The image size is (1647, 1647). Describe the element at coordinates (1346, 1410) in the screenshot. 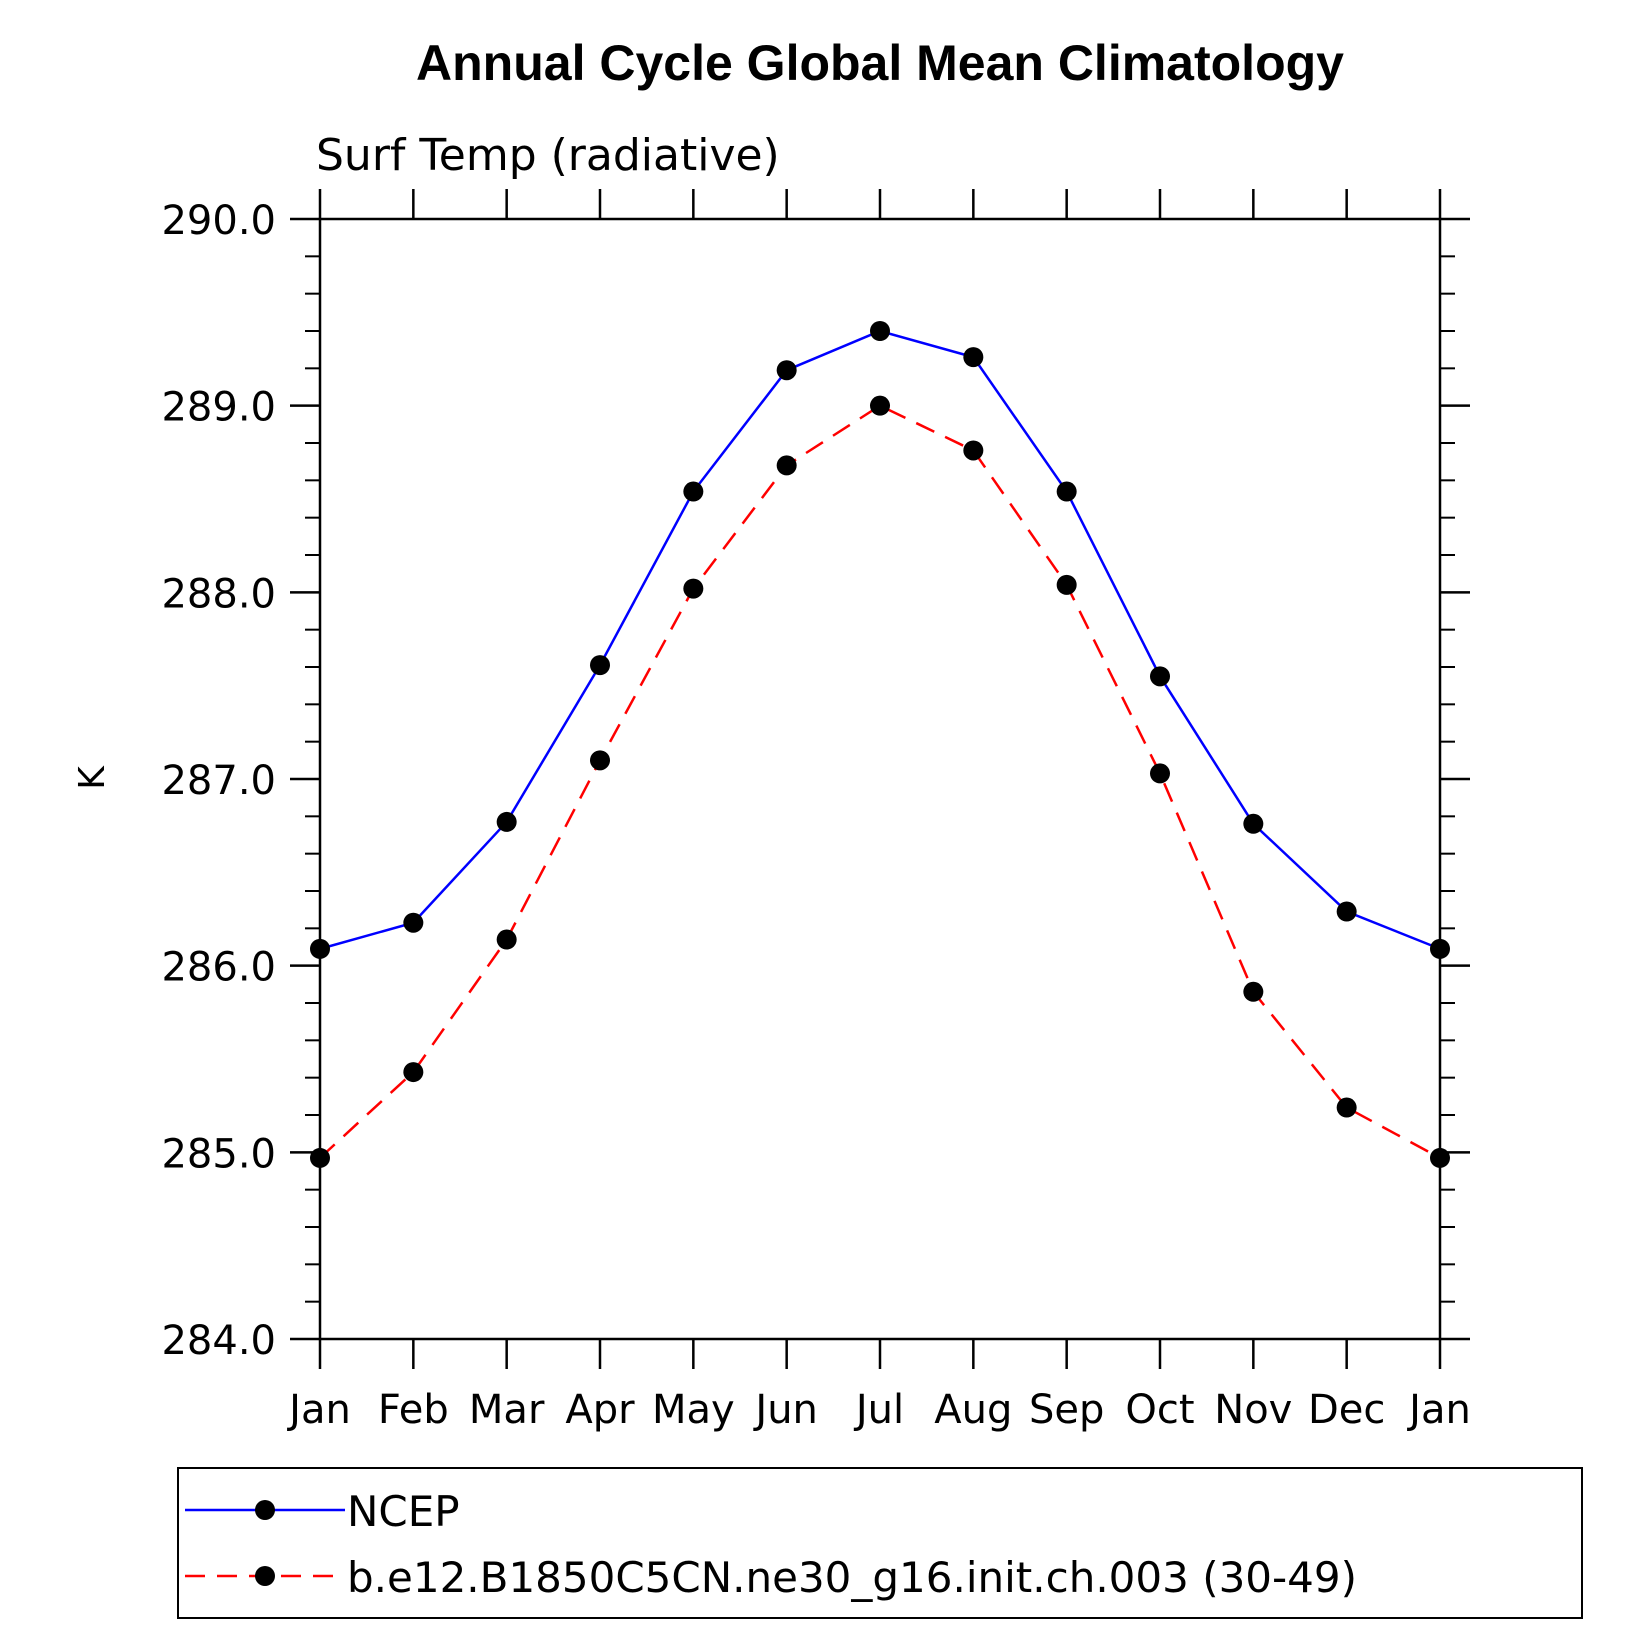

I see `x-tick-label: Dec` at that location.